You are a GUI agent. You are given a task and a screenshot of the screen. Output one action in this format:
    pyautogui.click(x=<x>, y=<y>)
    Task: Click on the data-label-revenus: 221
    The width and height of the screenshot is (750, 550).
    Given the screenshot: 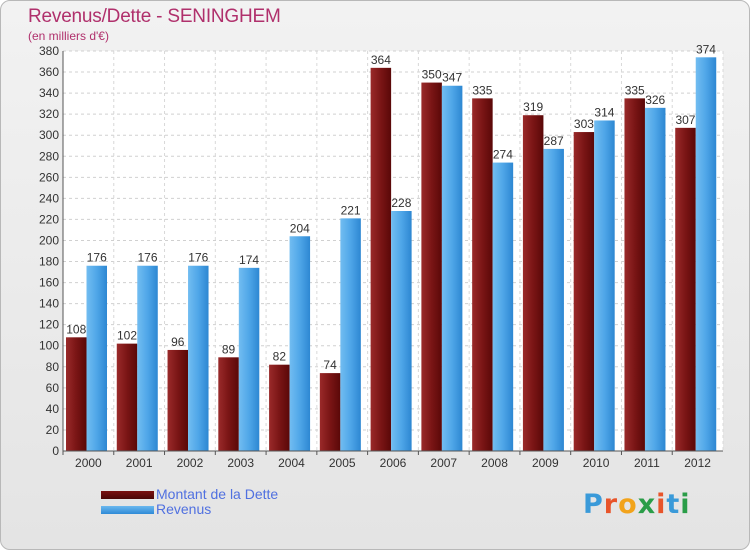 What is the action you would take?
    pyautogui.click(x=351, y=210)
    